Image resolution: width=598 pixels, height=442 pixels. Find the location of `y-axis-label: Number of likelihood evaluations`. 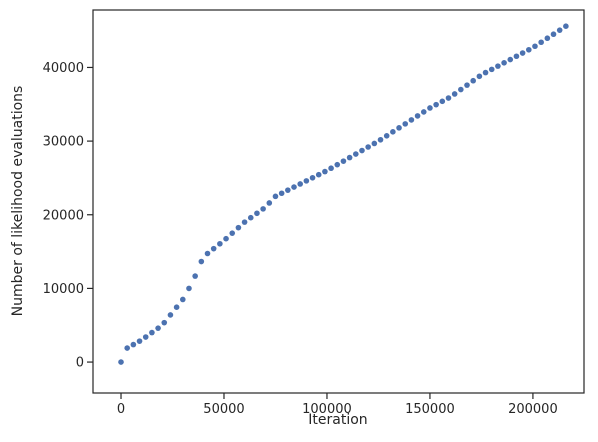

y-axis-label: Number of likelihood evaluations is located at coordinates (18, 201).